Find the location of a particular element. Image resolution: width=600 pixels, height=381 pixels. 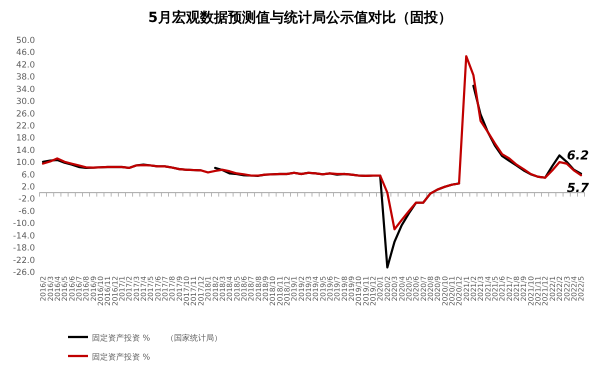

chart-title: 5月宏观数据预测值与统计局公示值对比（固投） is located at coordinates (300, 17).